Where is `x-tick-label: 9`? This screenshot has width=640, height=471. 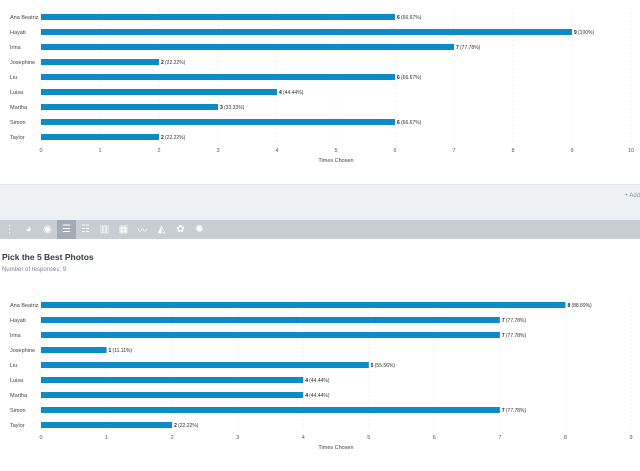 x-tick-label: 9 is located at coordinates (630, 438).